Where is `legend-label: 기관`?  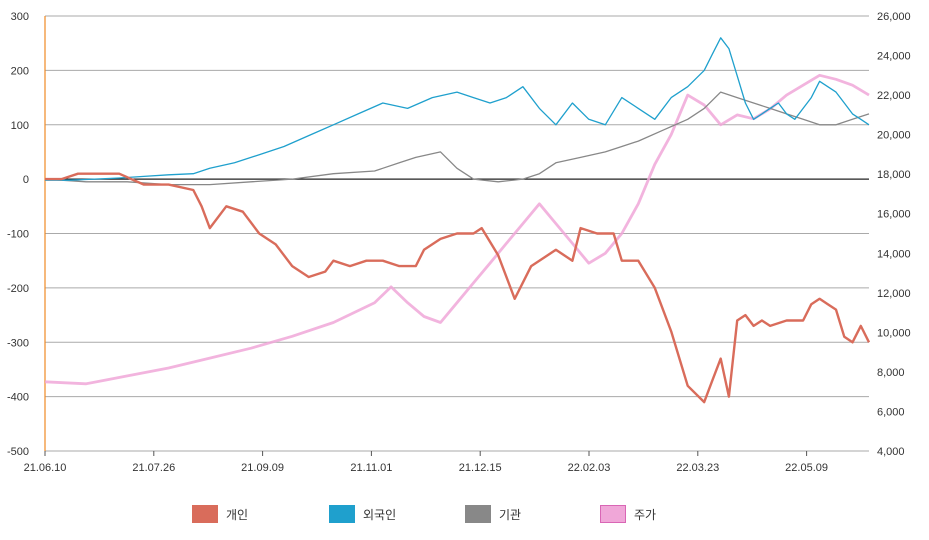
legend-label: 기관 is located at coordinates (510, 514).